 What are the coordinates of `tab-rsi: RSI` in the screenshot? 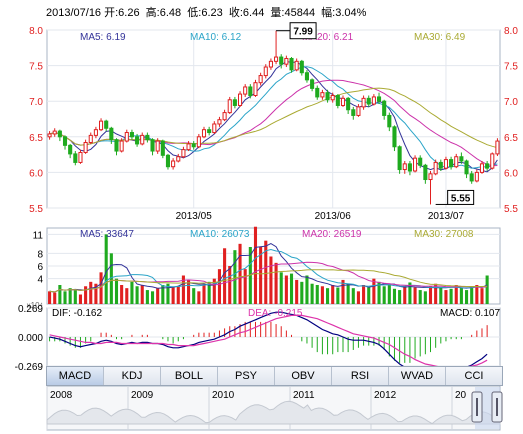 It's located at (360, 376).